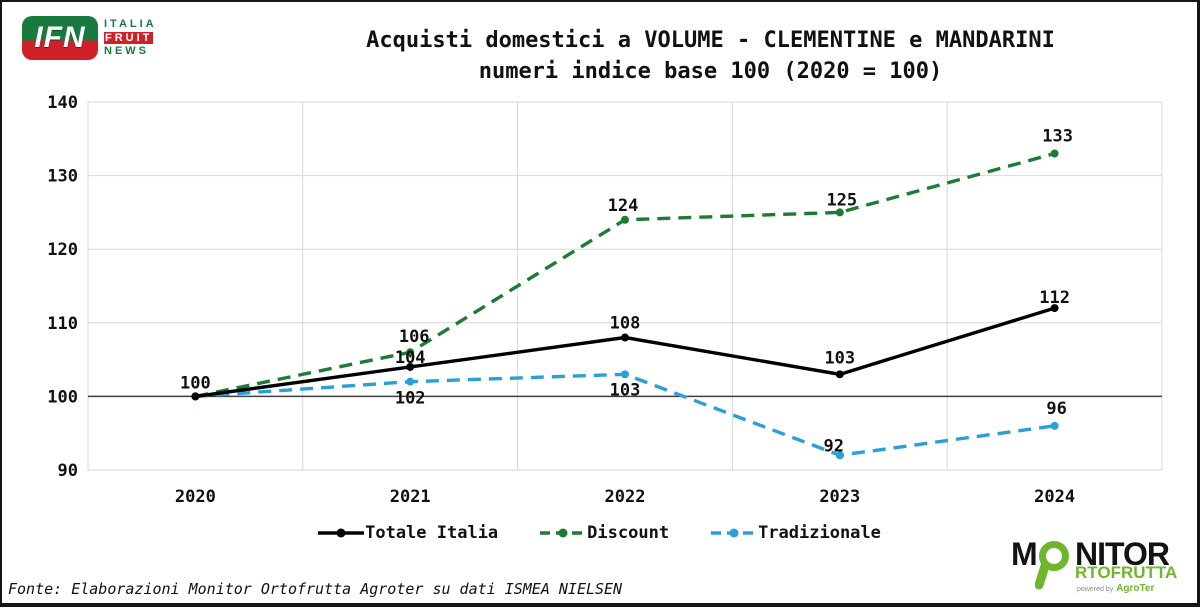 The width and height of the screenshot is (1200, 609). I want to click on data-label: 104, so click(410, 358).